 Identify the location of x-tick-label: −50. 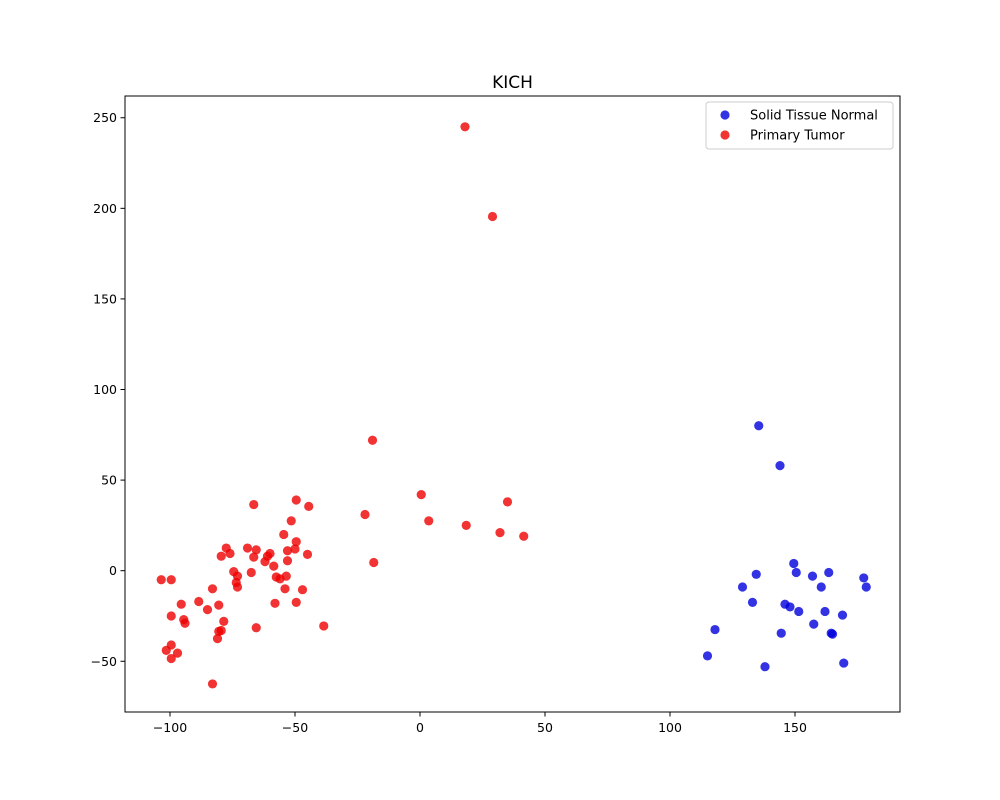
(295, 727).